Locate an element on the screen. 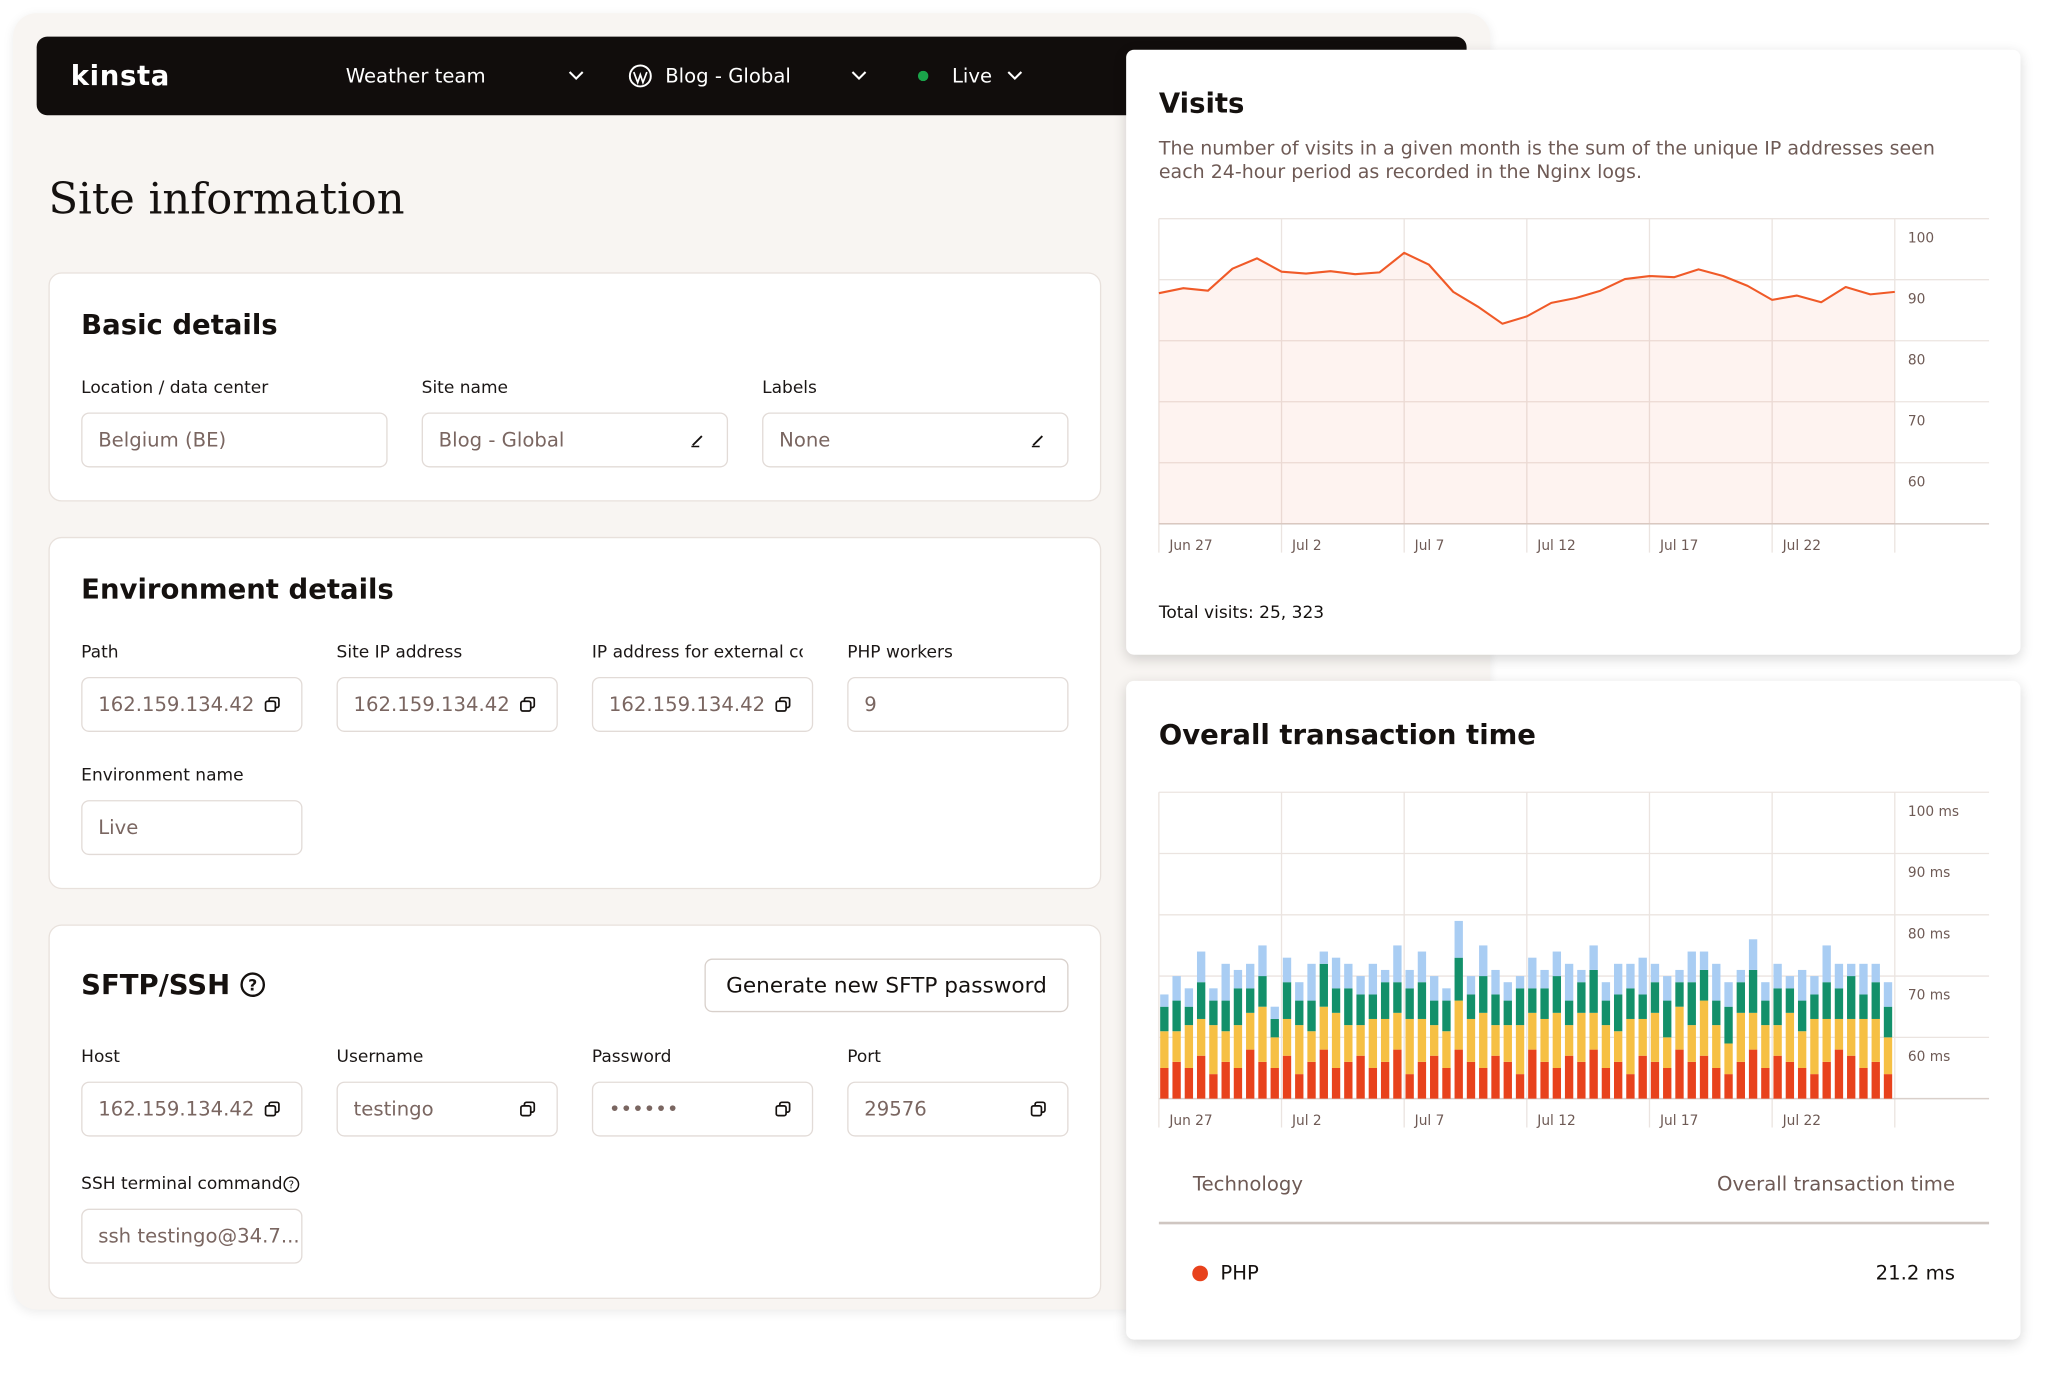 This screenshot has width=2048, height=1381. input-field: 29576 is located at coordinates (958, 1109).